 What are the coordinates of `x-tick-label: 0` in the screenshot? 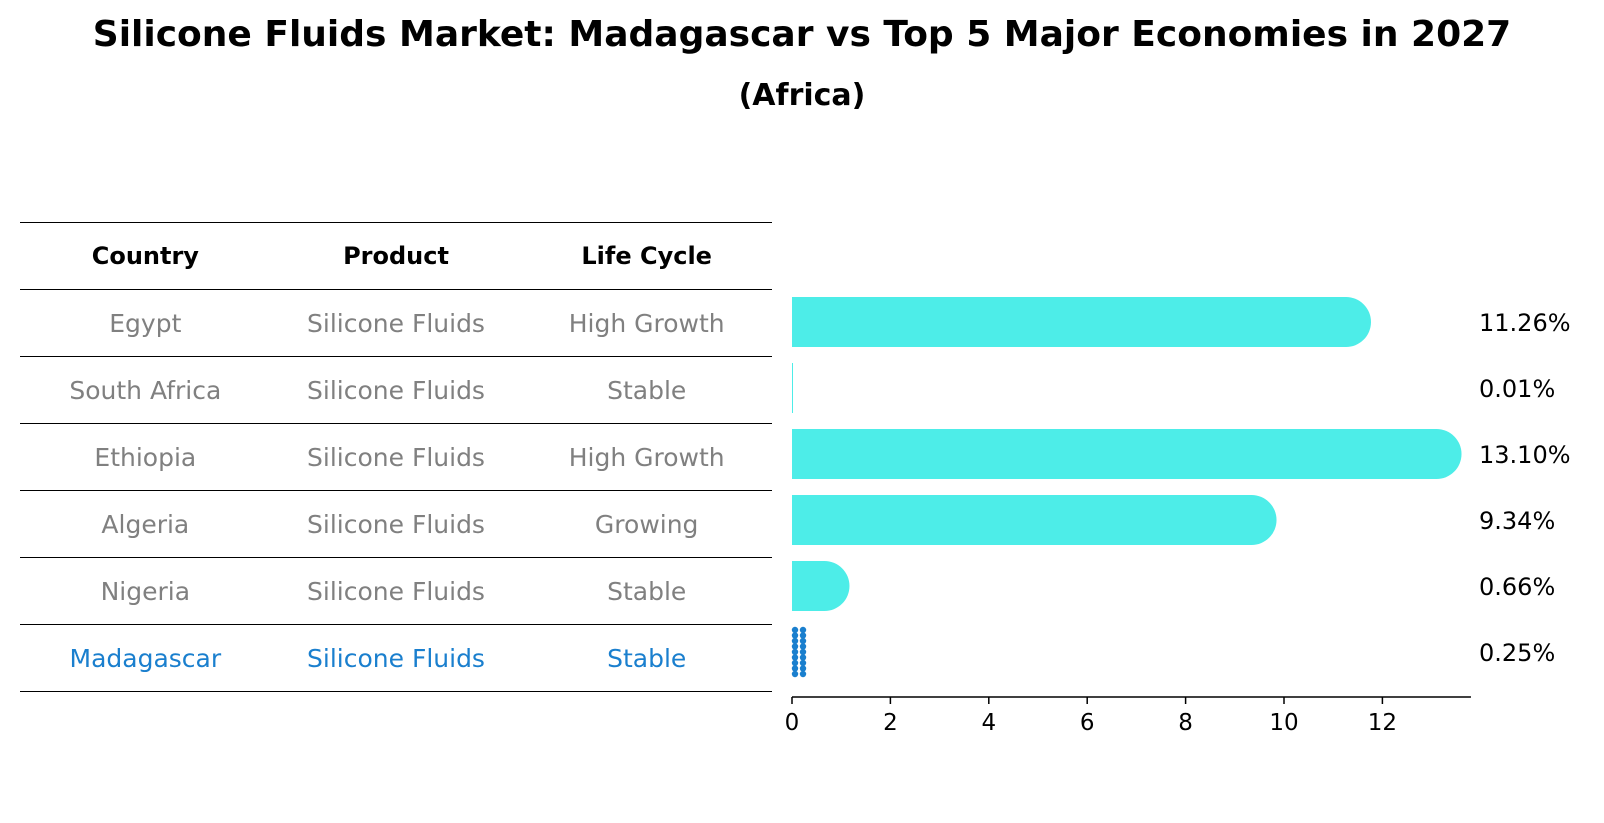 It's located at (792, 723).